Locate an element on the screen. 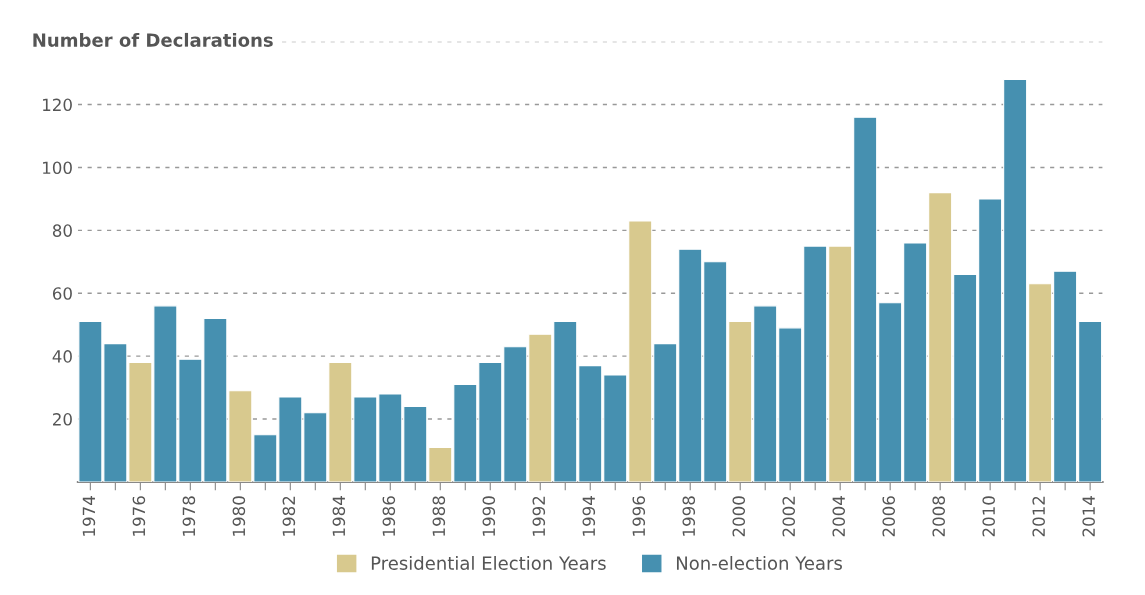 Image resolution: width=1145 pixels, height=595 pixels. x-tick-label: 1978 is located at coordinates (189, 516).